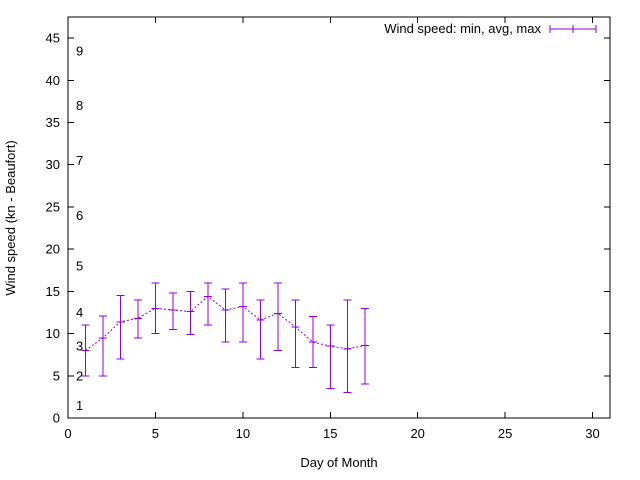  I want to click on y-tick-label: 45, so click(53, 38).